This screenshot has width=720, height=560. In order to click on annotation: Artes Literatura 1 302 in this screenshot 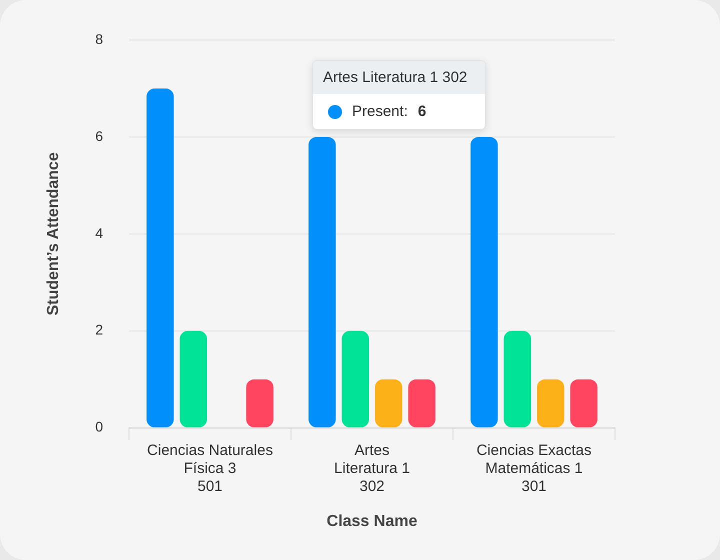, I will do `click(399, 77)`.